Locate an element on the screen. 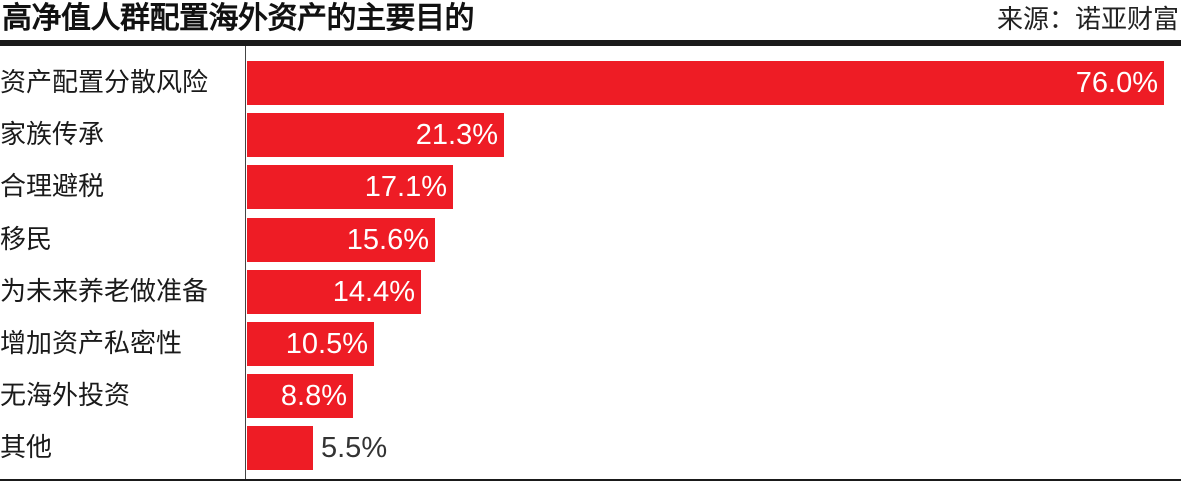  category-label: 资产配置分散风险 is located at coordinates (104, 83).